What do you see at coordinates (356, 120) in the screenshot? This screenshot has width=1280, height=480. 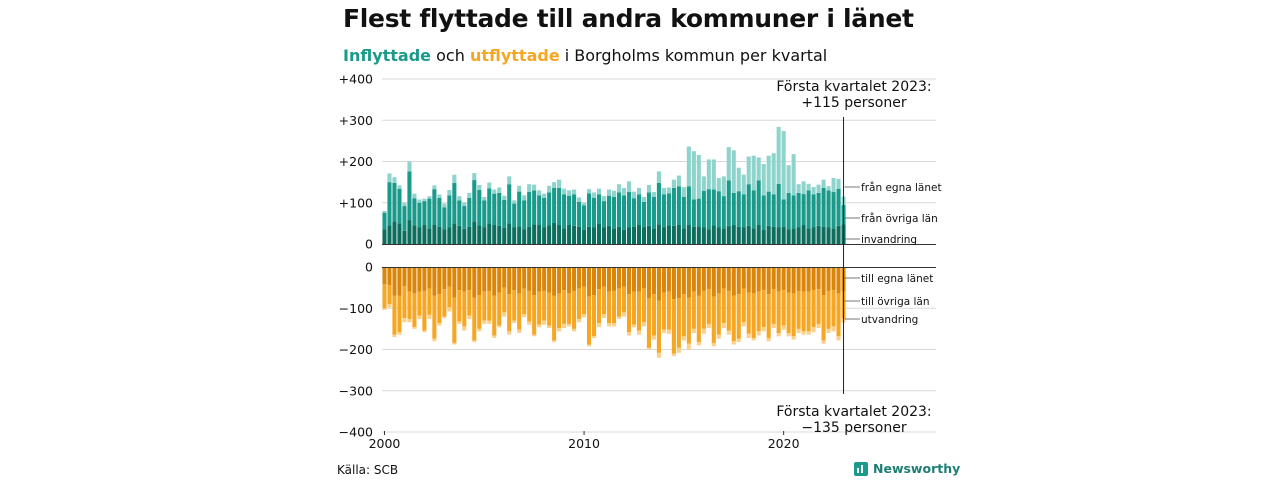 I see `y-tick-label: +300` at bounding box center [356, 120].